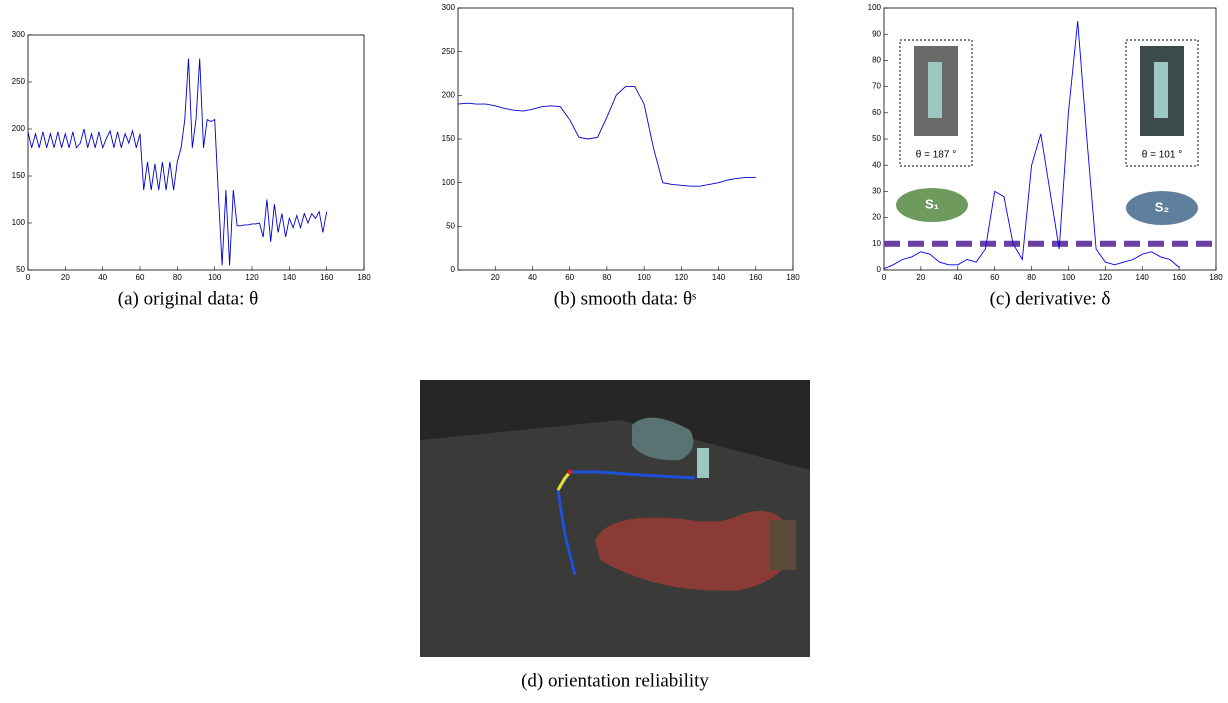 This screenshot has width=1228, height=703. I want to click on caption: (a) original data: θ, so click(188, 298).